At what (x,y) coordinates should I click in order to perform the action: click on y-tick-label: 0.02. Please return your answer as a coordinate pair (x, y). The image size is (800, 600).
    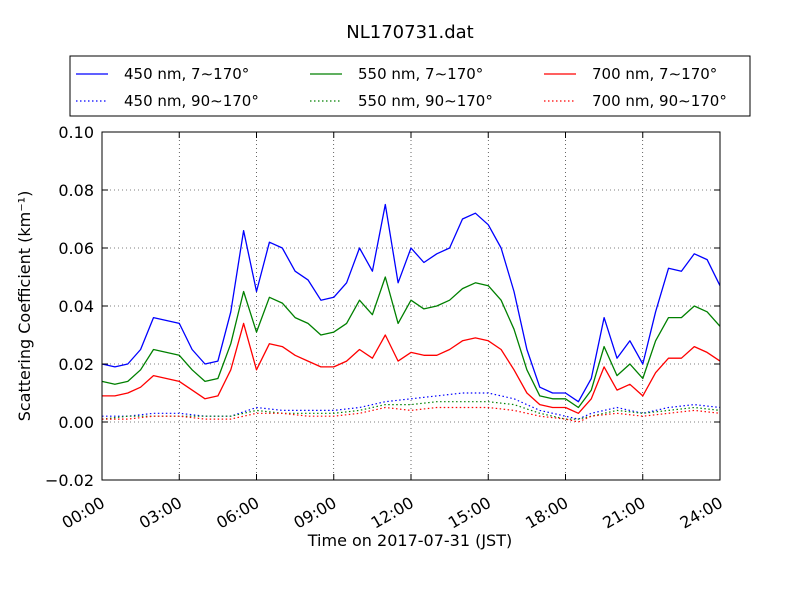
    Looking at the image, I should click on (76, 364).